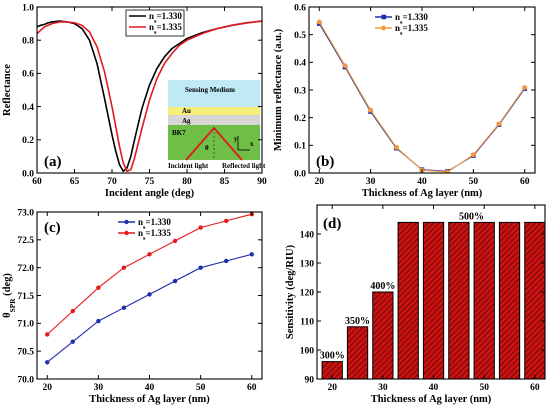  I want to click on inset-sensing-layer, so click(214, 93).